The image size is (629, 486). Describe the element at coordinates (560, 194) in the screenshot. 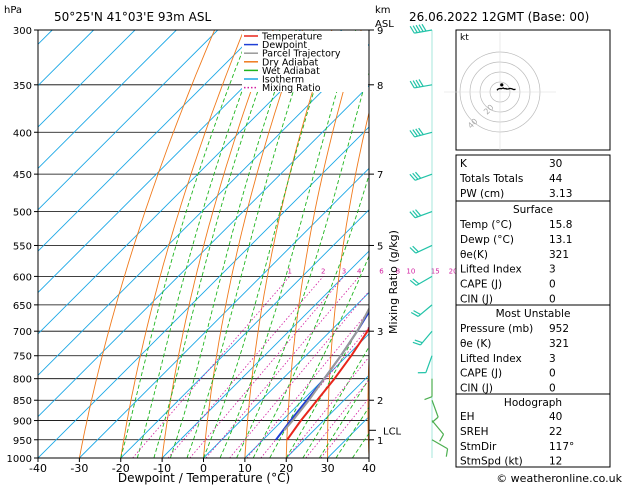

I see `table-row-value: 3.13` at that location.